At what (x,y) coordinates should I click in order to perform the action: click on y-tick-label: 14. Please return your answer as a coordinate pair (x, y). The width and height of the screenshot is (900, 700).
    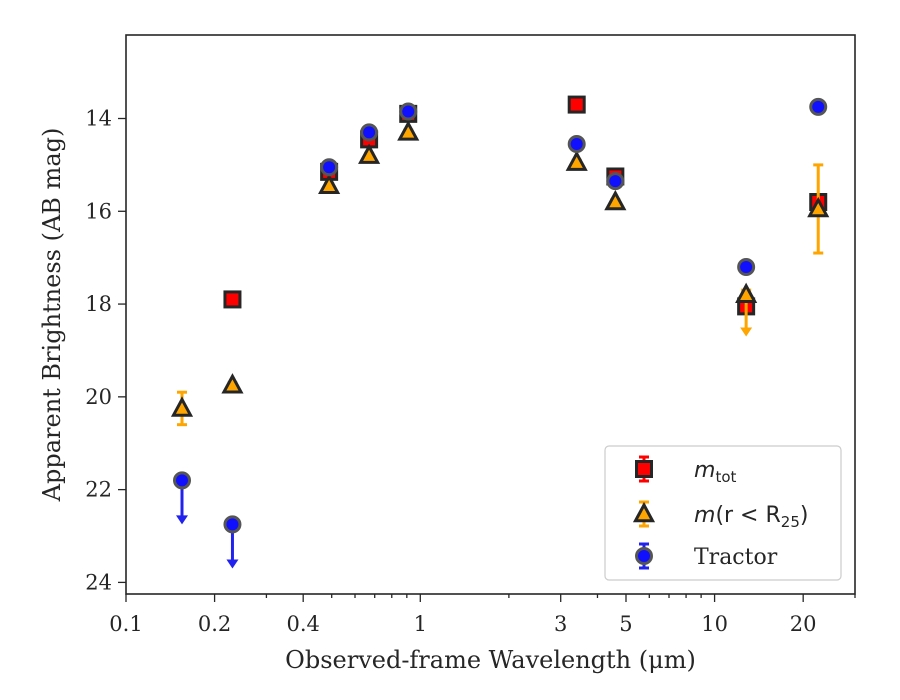
    Looking at the image, I should click on (98, 119).